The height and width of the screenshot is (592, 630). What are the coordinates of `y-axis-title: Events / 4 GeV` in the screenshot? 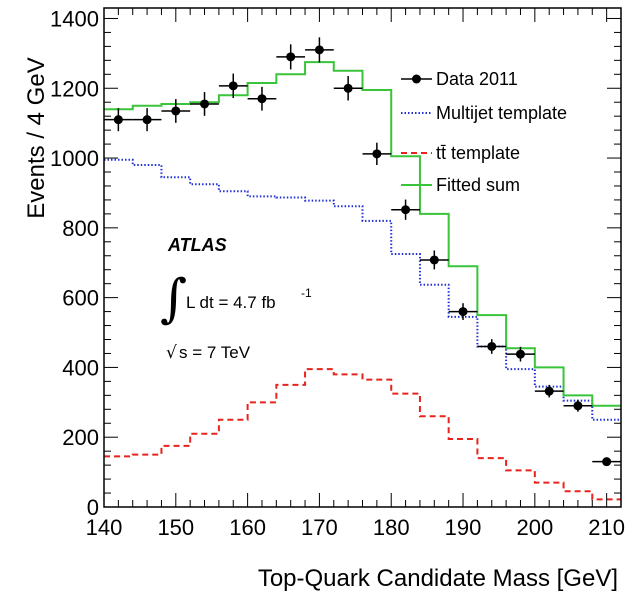 It's located at (36, 137).